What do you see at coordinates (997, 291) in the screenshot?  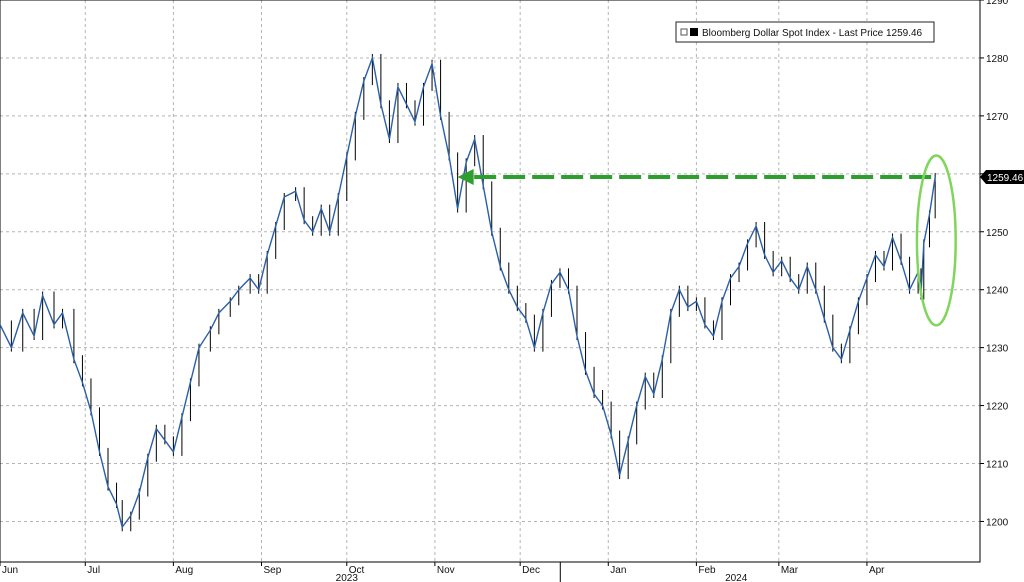 I see `y-tick-label: 1240` at bounding box center [997, 291].